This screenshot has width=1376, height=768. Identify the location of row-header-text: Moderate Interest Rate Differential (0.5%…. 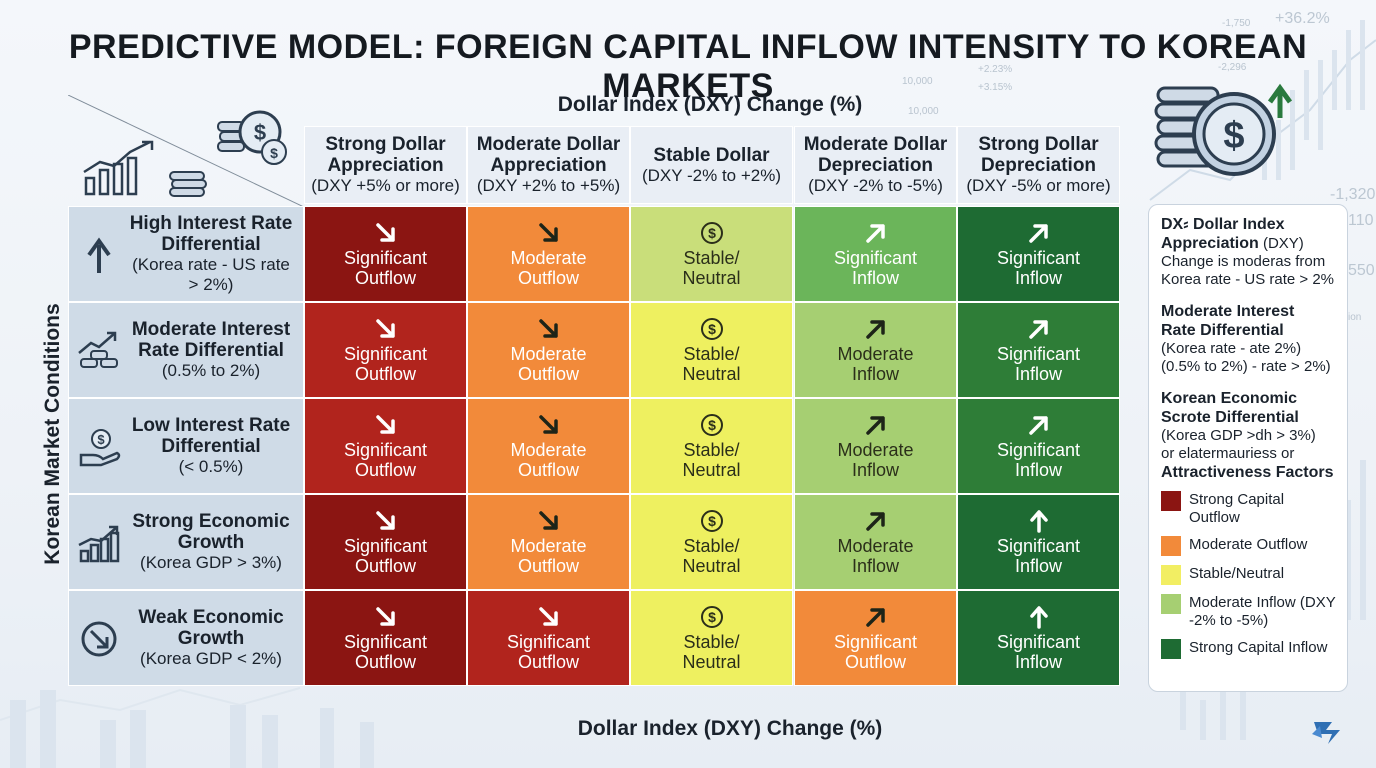
(211, 350).